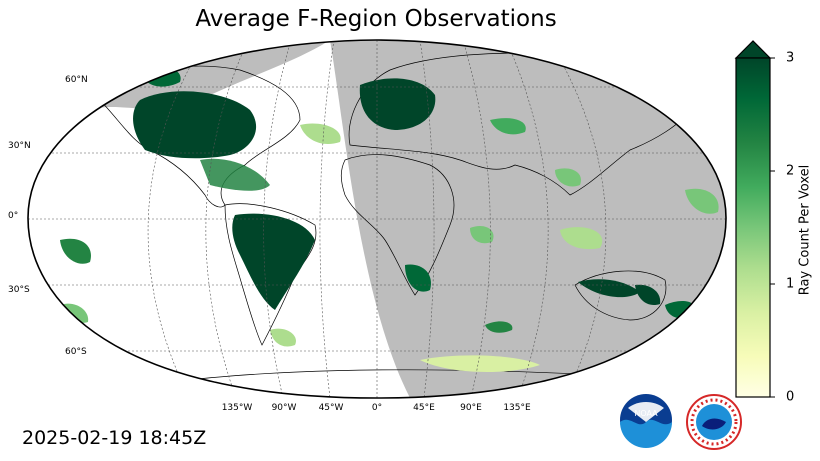 This screenshot has width=820, height=461. What do you see at coordinates (714, 422) in the screenshot?
I see `nws-logo` at bounding box center [714, 422].